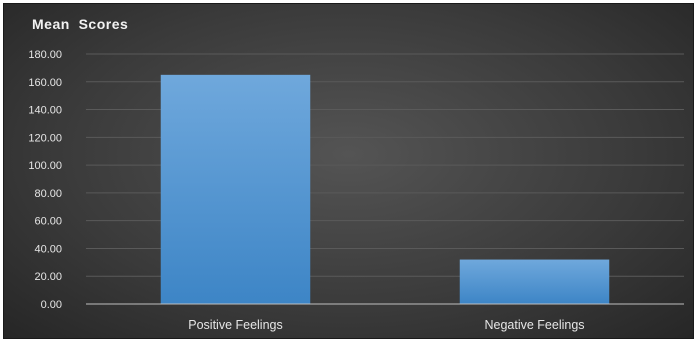  Describe the element at coordinates (48, 222) in the screenshot. I see `y-tick-label: 60.00` at that location.